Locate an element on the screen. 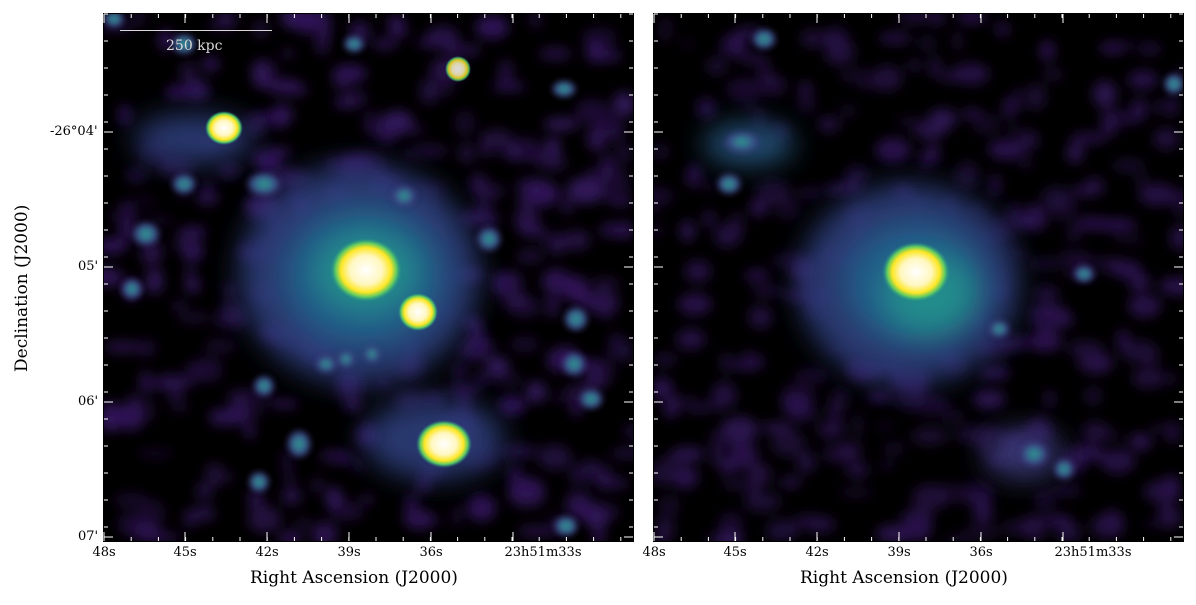 The width and height of the screenshot is (1196, 605). right-x-tick-label: 23h51m33s is located at coordinates (1093, 552).